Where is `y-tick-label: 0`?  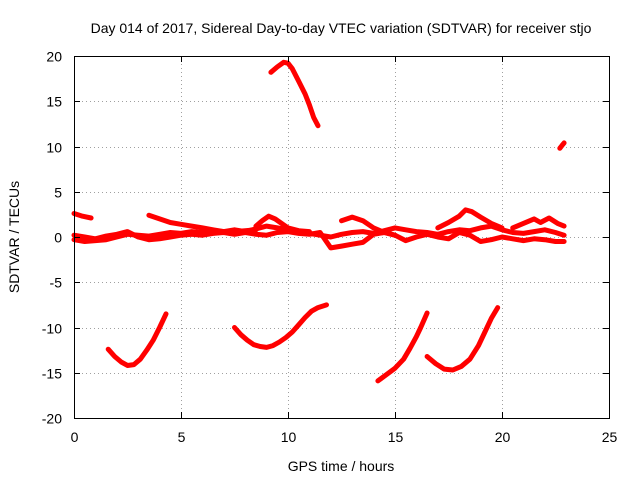
y-tick-label: 0 is located at coordinates (58, 238).